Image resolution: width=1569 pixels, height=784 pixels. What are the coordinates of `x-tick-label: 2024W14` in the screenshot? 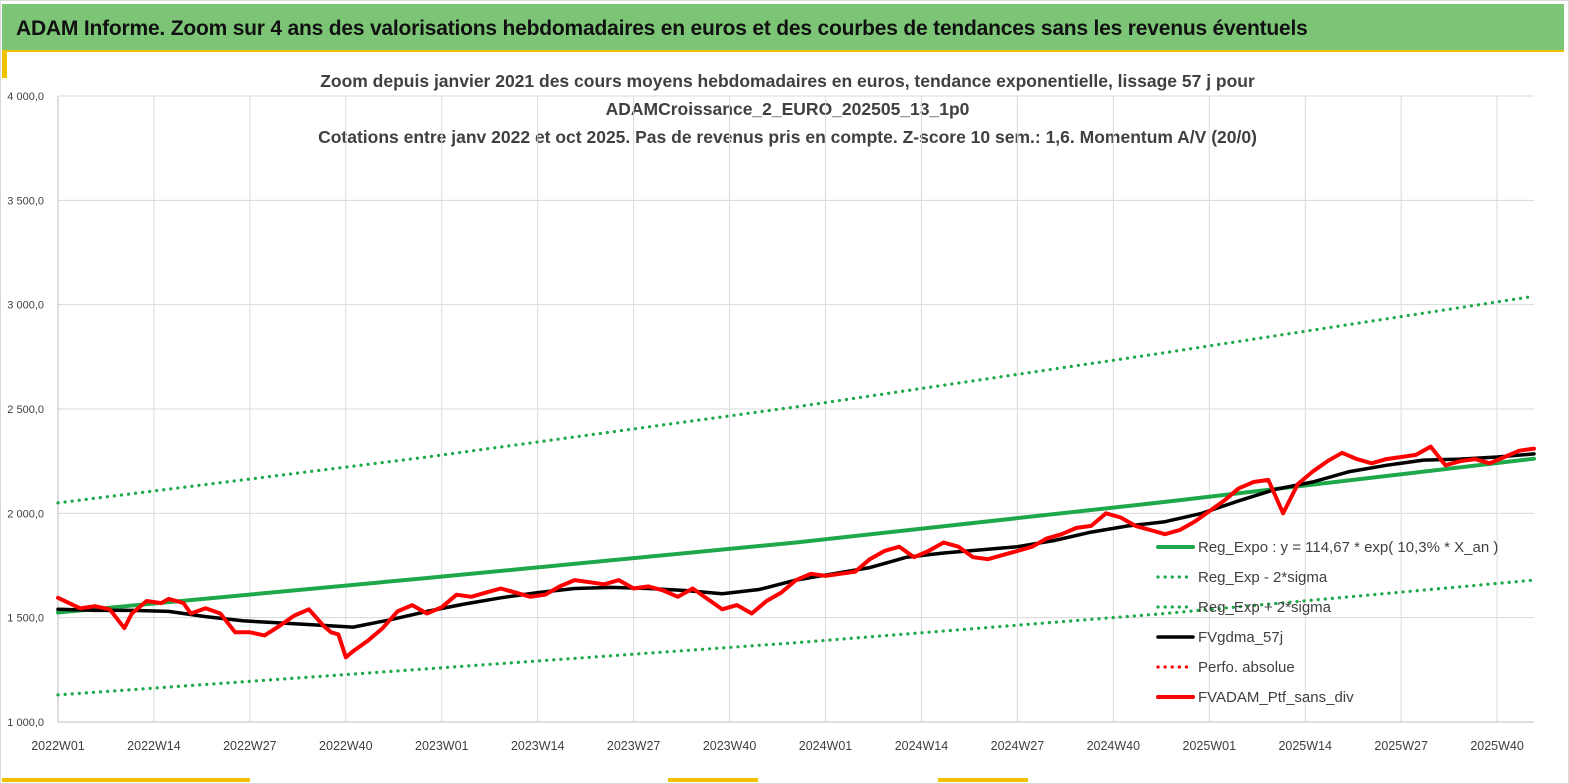 It's located at (922, 746).